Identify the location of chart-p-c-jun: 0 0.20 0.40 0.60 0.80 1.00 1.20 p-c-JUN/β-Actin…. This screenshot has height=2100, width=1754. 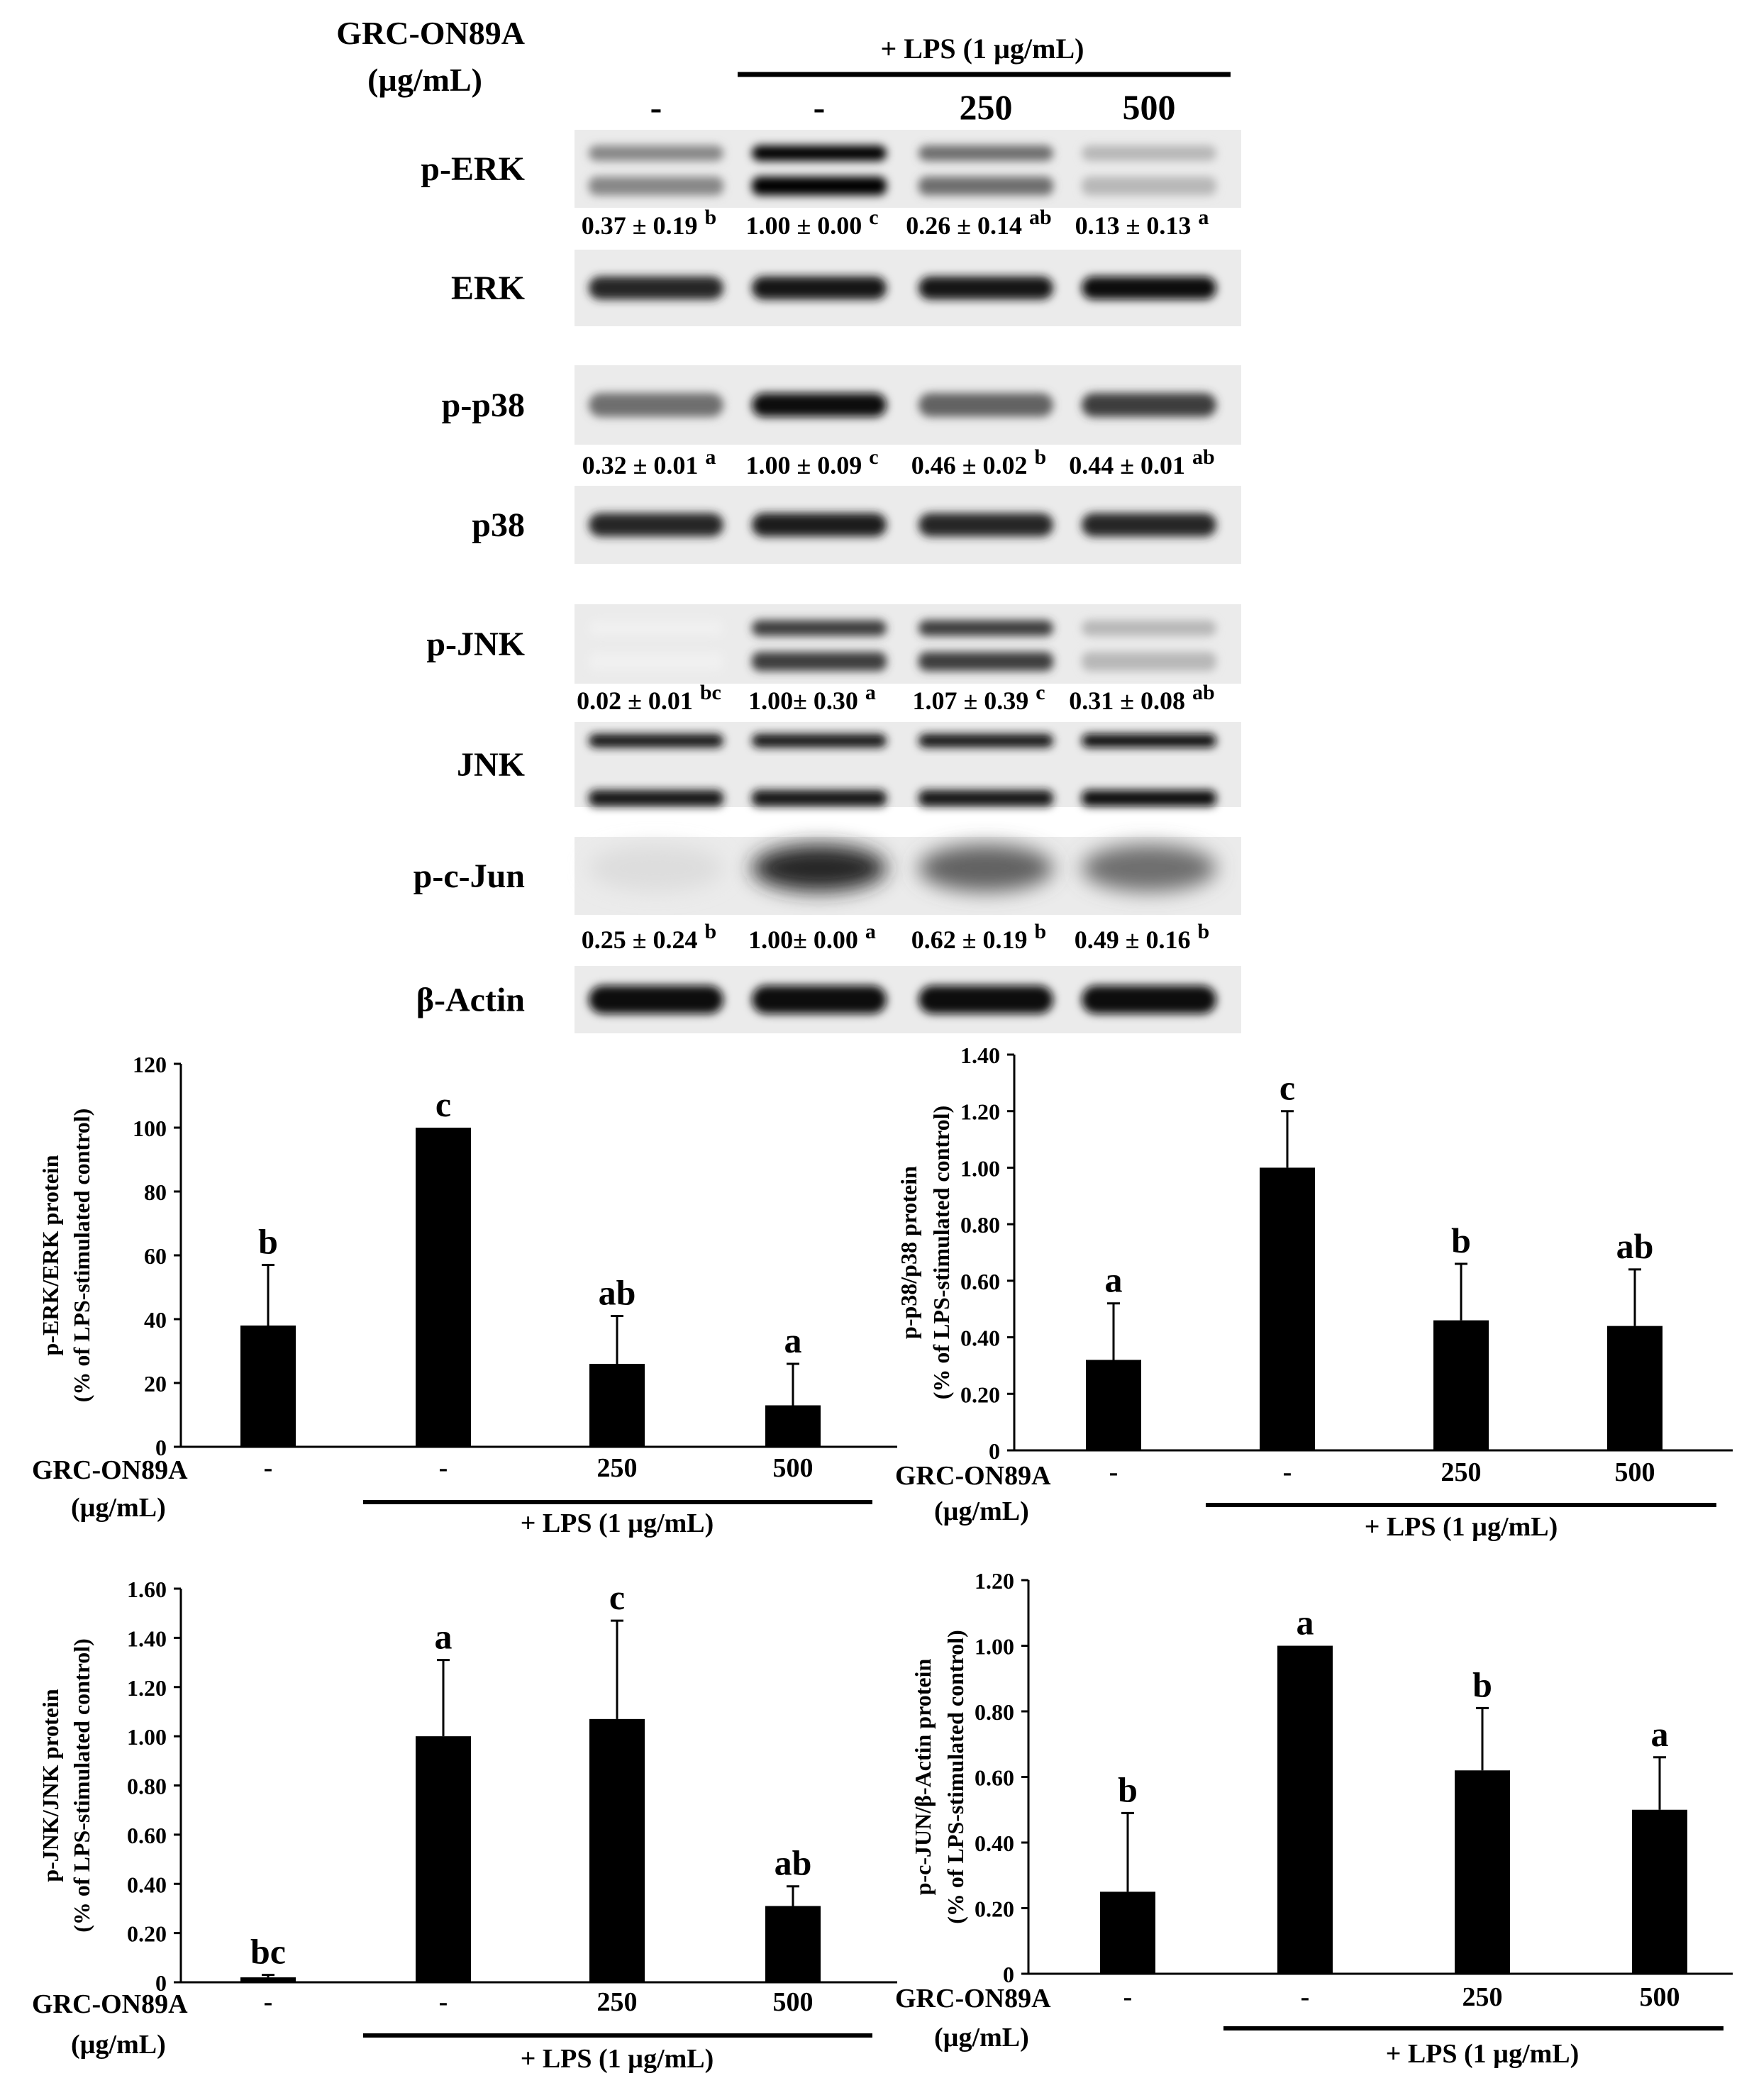
(1314, 1818).